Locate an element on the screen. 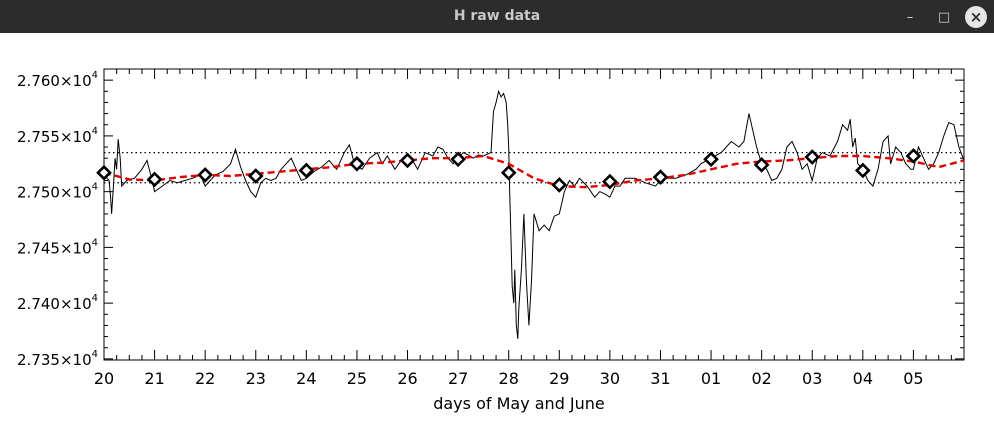  minimize-button: – is located at coordinates (910, 17).